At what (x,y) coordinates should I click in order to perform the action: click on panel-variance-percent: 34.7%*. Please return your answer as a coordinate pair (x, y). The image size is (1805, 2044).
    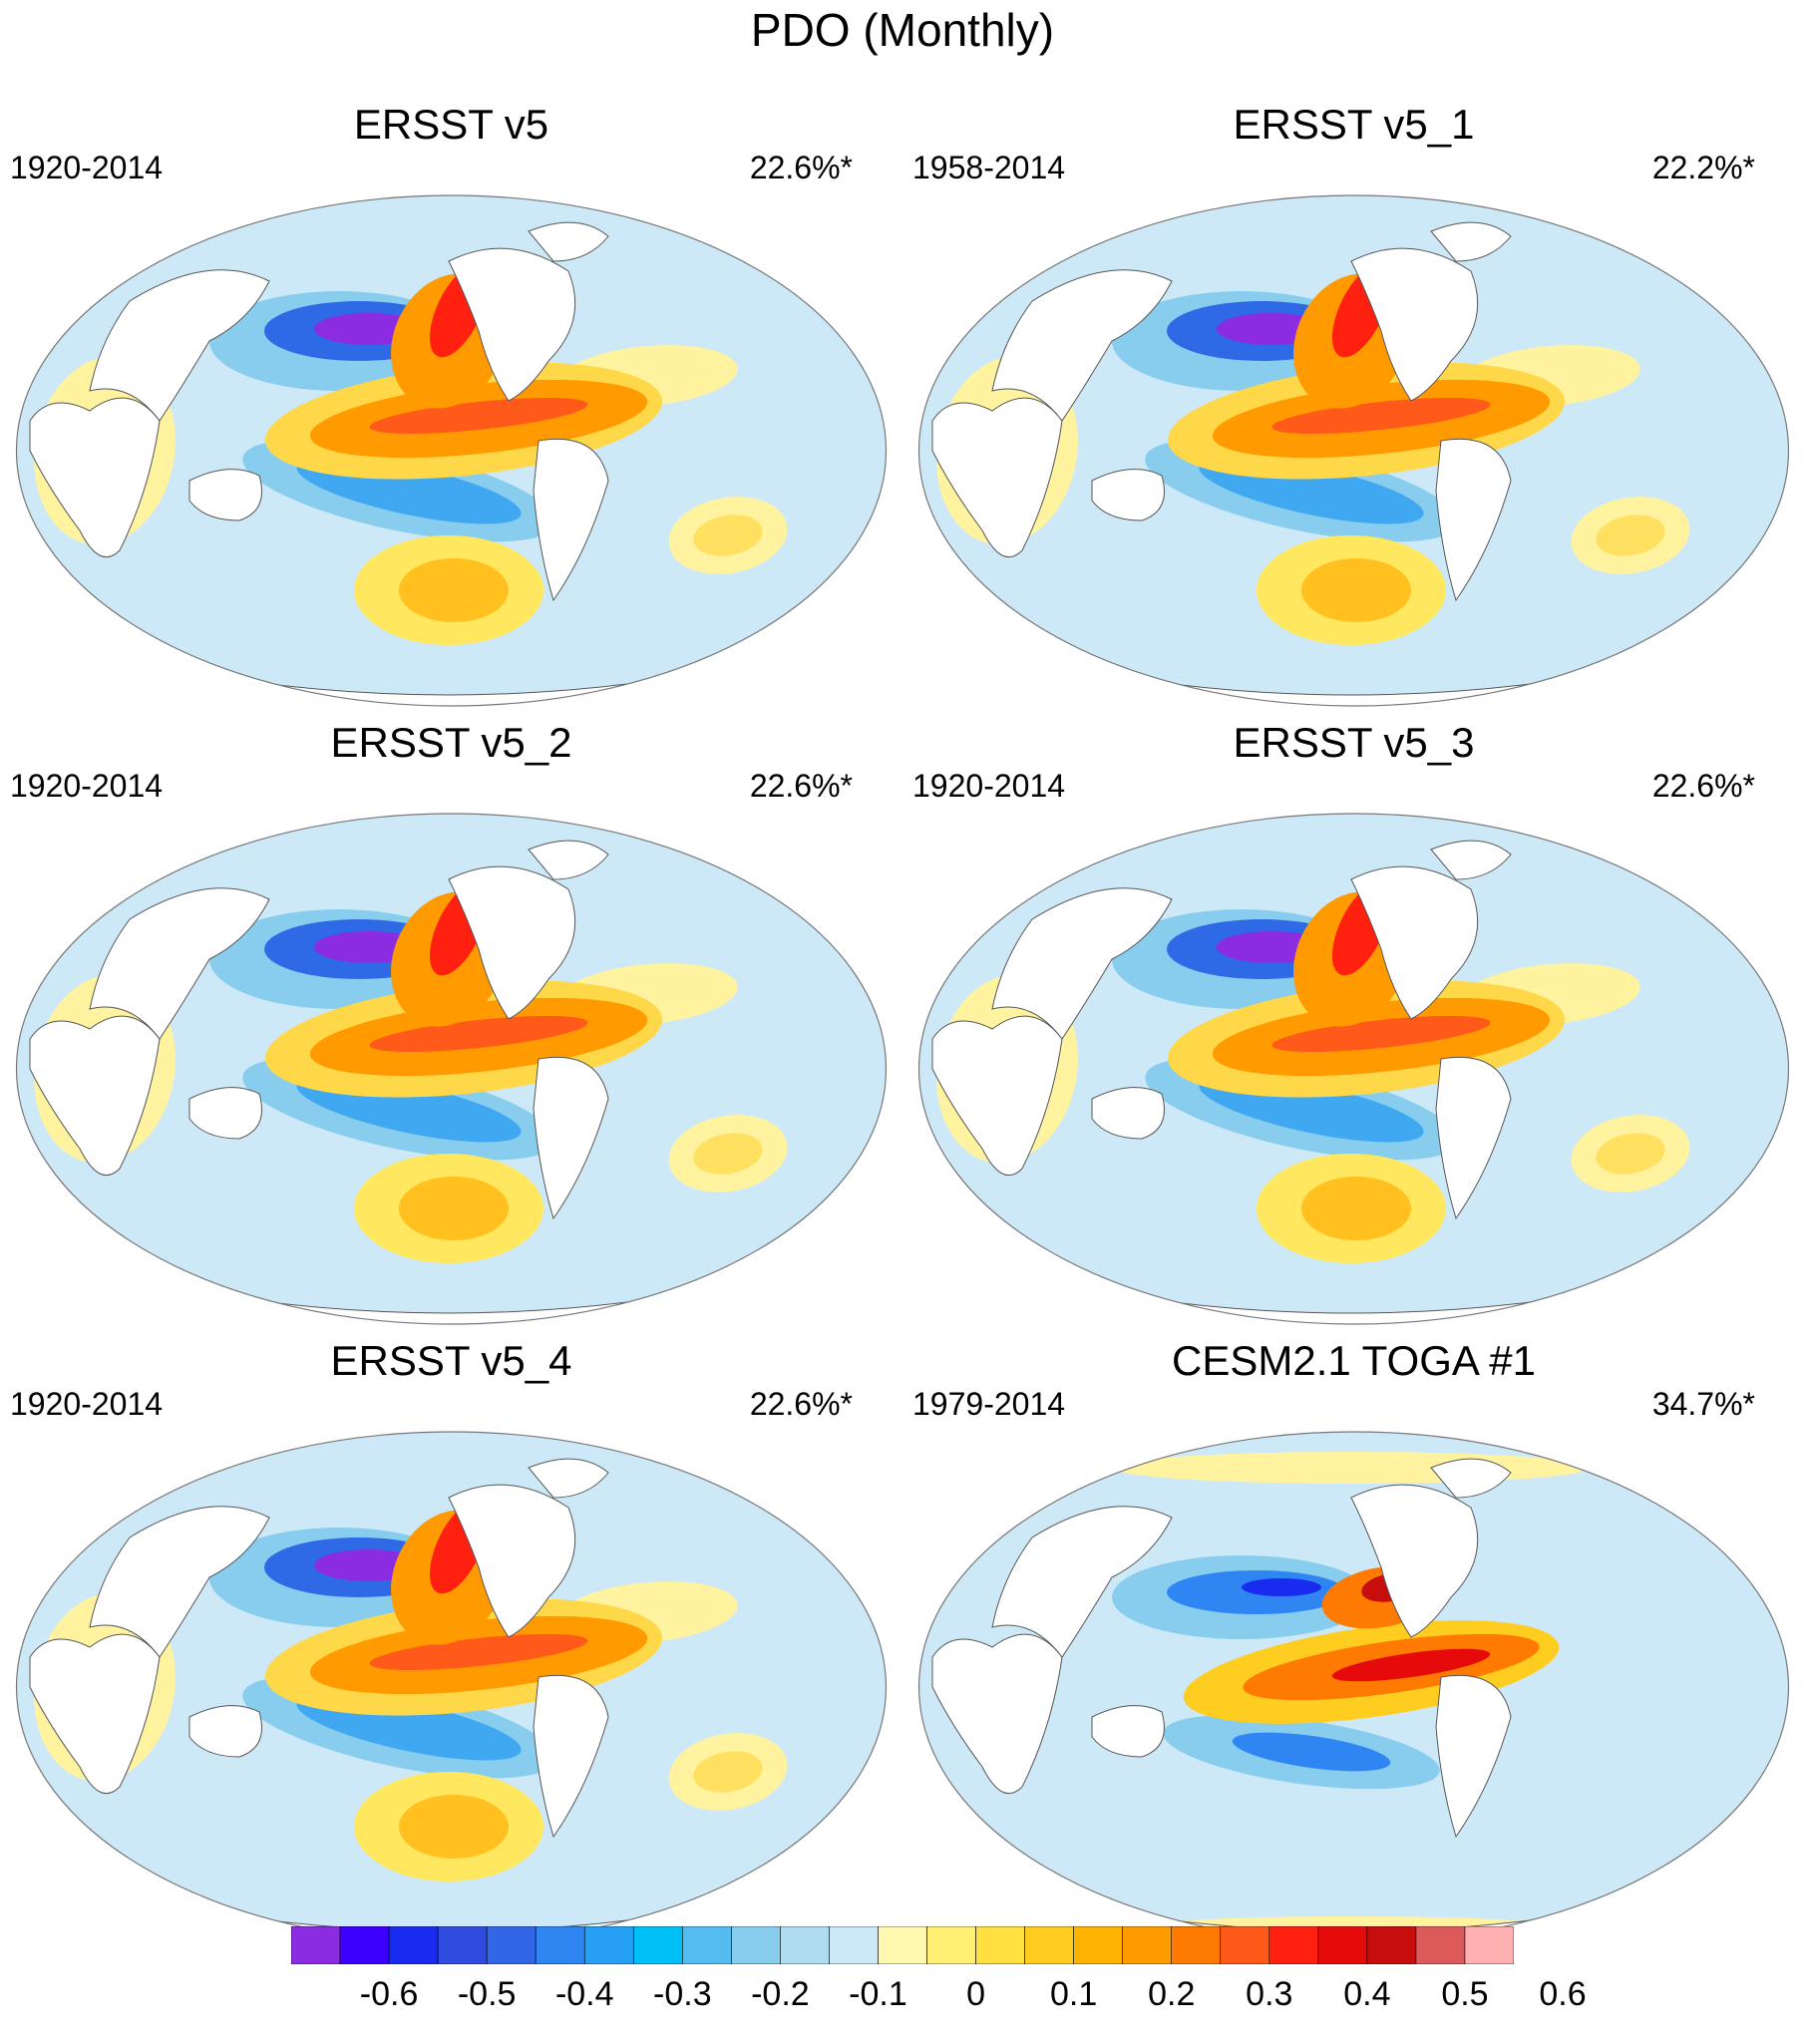
    Looking at the image, I should click on (1703, 1404).